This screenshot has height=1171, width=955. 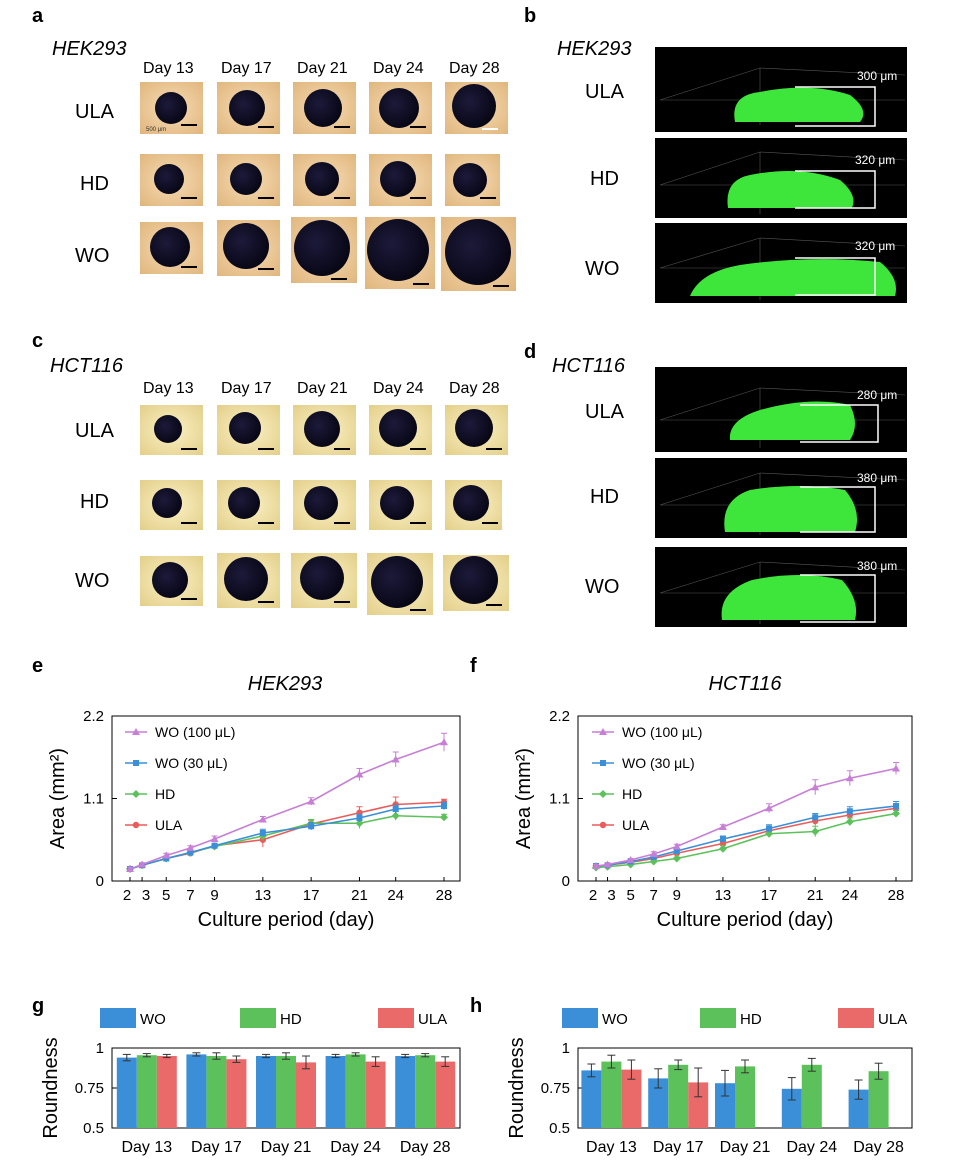 What do you see at coordinates (248, 180) in the screenshot?
I see `micrograph-a-hd-day17` at bounding box center [248, 180].